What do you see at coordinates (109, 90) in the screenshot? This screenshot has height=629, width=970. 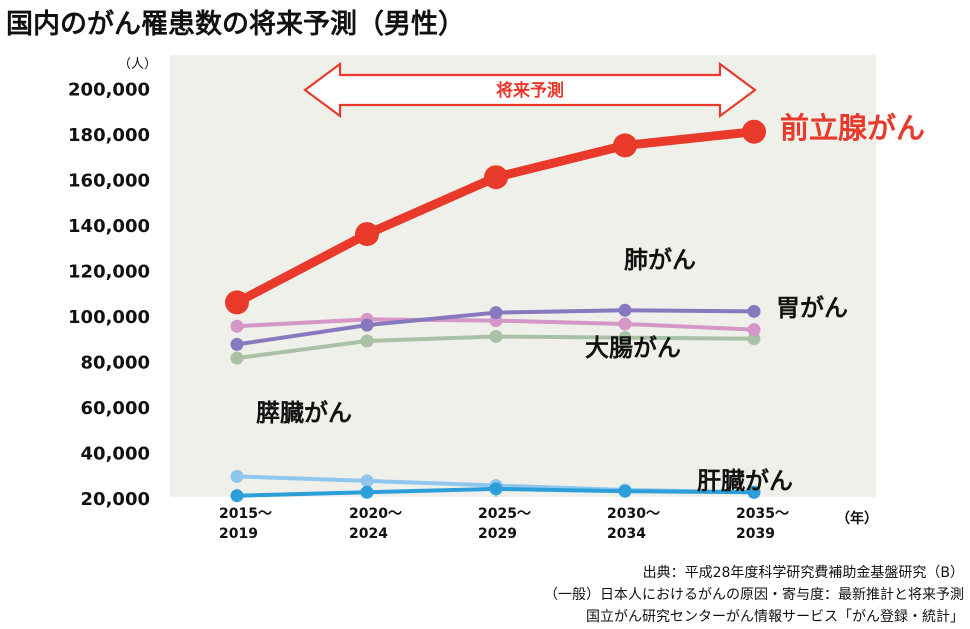 I see `y-tick-label: 200,000` at bounding box center [109, 90].